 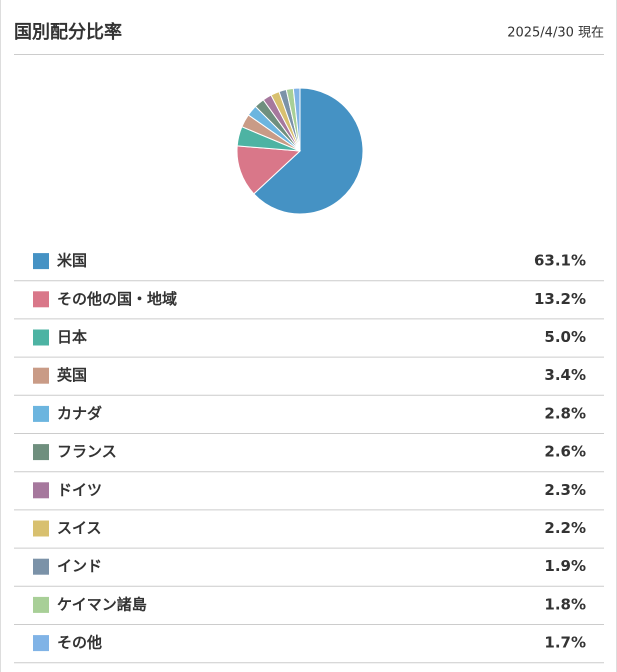 I want to click on legend-label: 日本, so click(x=72, y=337).